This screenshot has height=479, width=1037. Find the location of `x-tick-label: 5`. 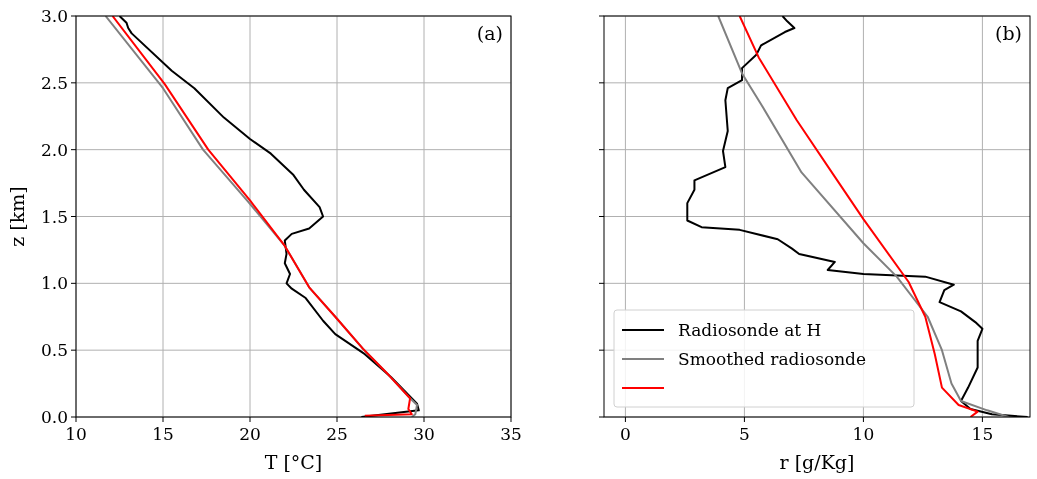

x-tick-label: 5 is located at coordinates (744, 434).